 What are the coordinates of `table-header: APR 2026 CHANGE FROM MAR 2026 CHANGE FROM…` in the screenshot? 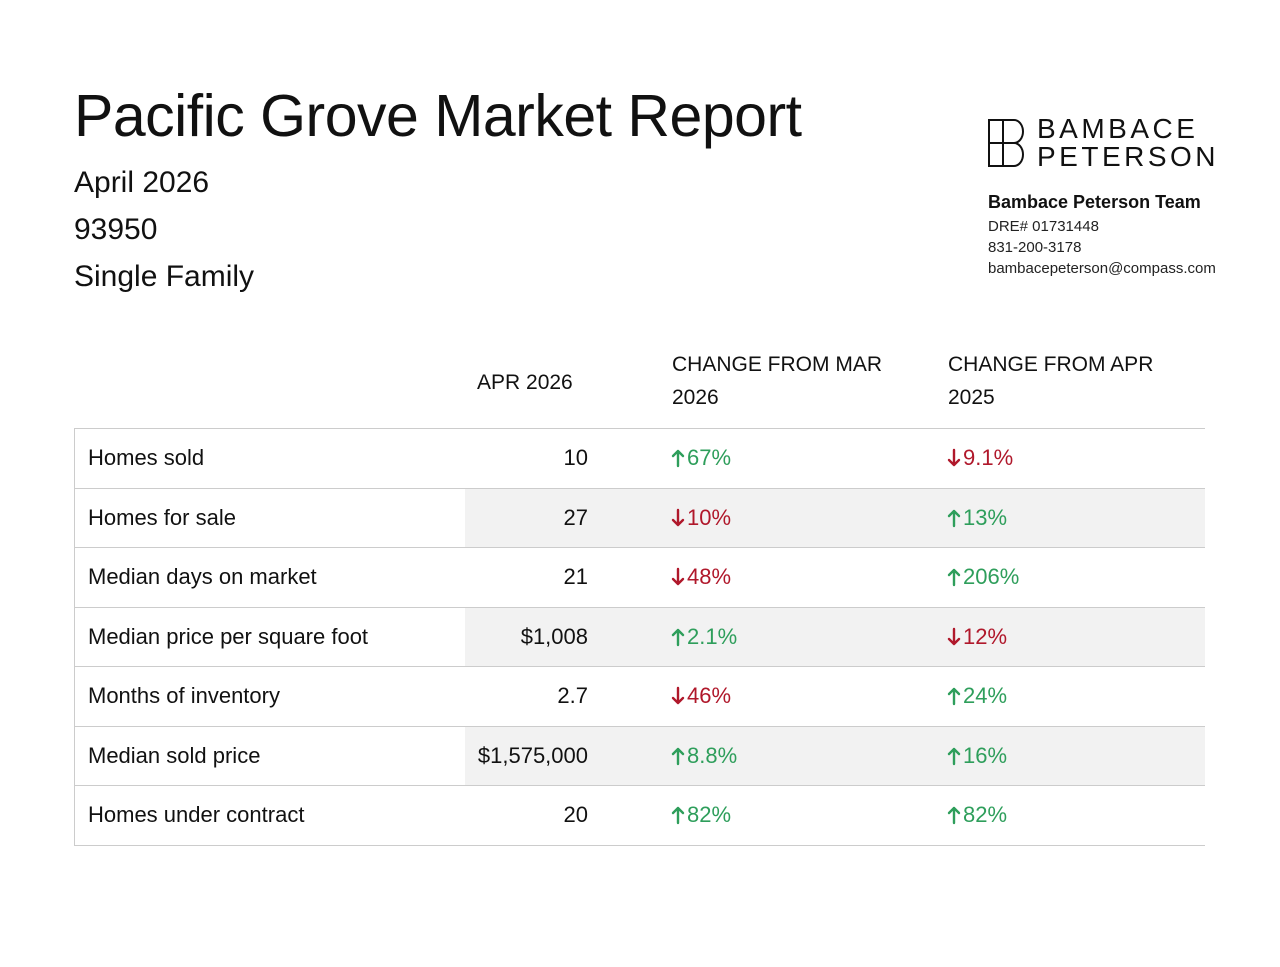 It's located at (639, 384).